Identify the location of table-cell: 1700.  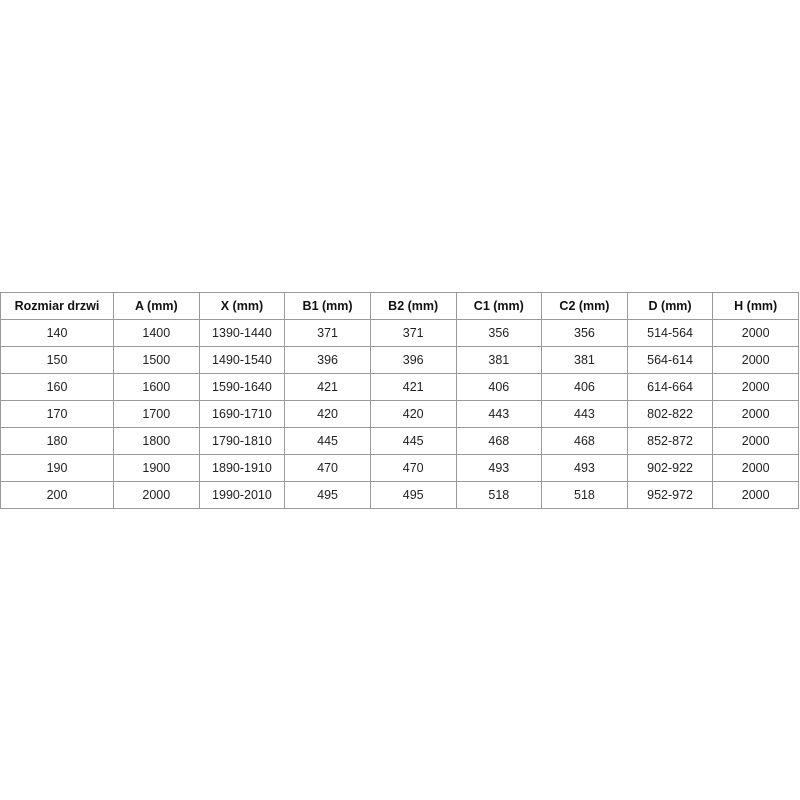
(156, 414).